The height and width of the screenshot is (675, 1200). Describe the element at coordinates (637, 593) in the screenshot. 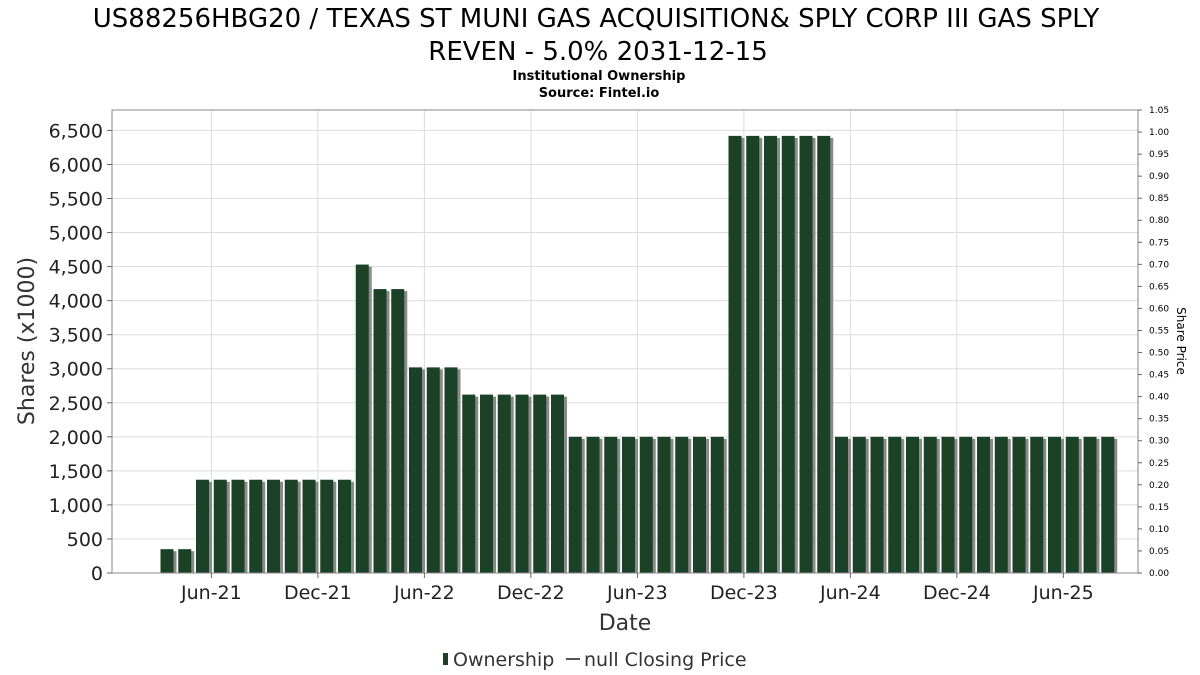

I see `x-tick-label-4: Jun-23` at that location.